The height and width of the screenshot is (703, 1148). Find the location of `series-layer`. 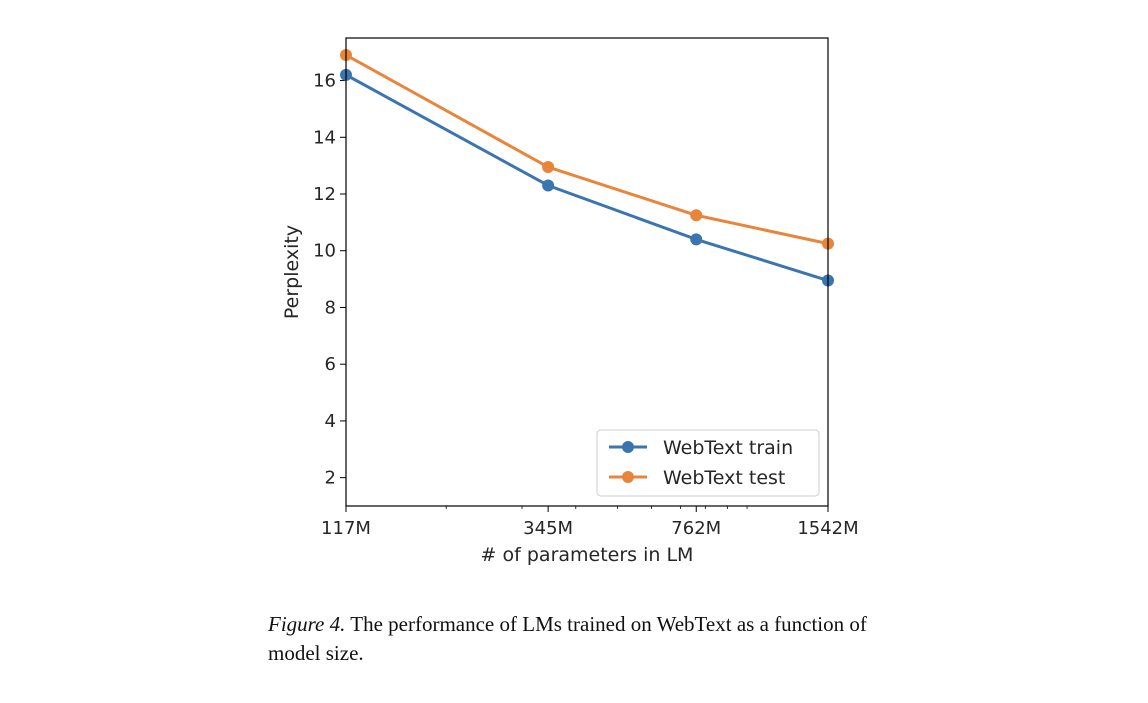

series-layer is located at coordinates (587, 168).